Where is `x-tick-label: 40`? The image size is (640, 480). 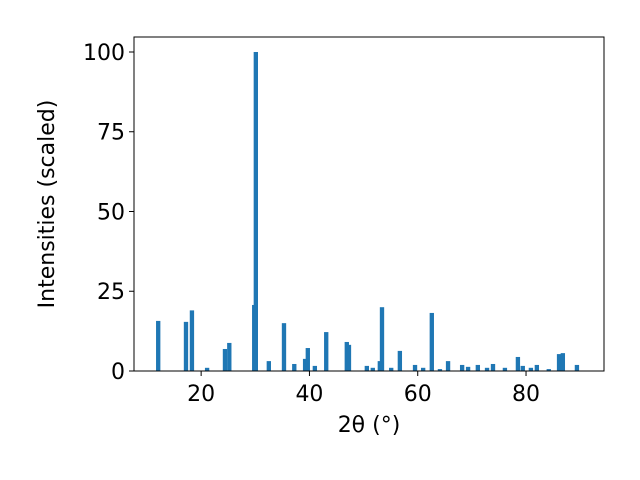
x-tick-label: 40 is located at coordinates (309, 394).